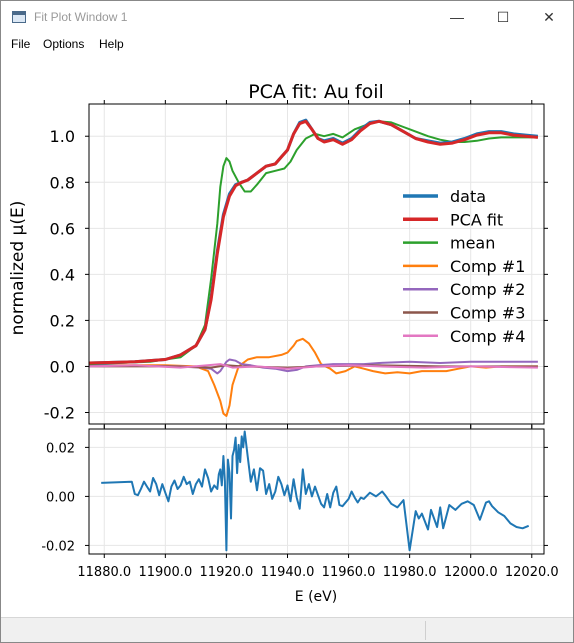  Describe the element at coordinates (410, 572) in the screenshot. I see `res-x-tick-label: 11980.0` at that location.